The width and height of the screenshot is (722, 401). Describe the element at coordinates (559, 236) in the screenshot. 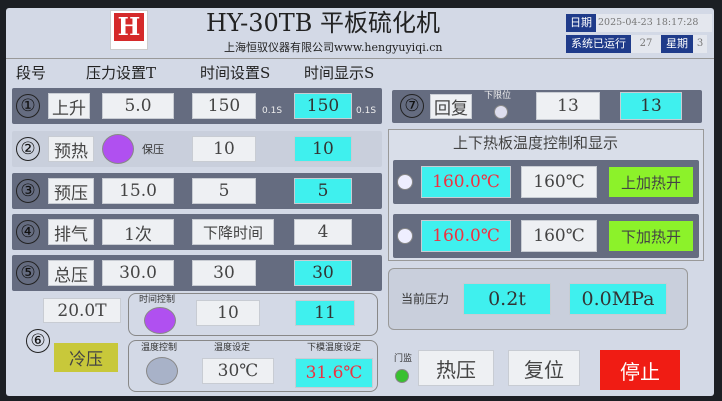

I see `lower-temp-set: 160℃` at that location.